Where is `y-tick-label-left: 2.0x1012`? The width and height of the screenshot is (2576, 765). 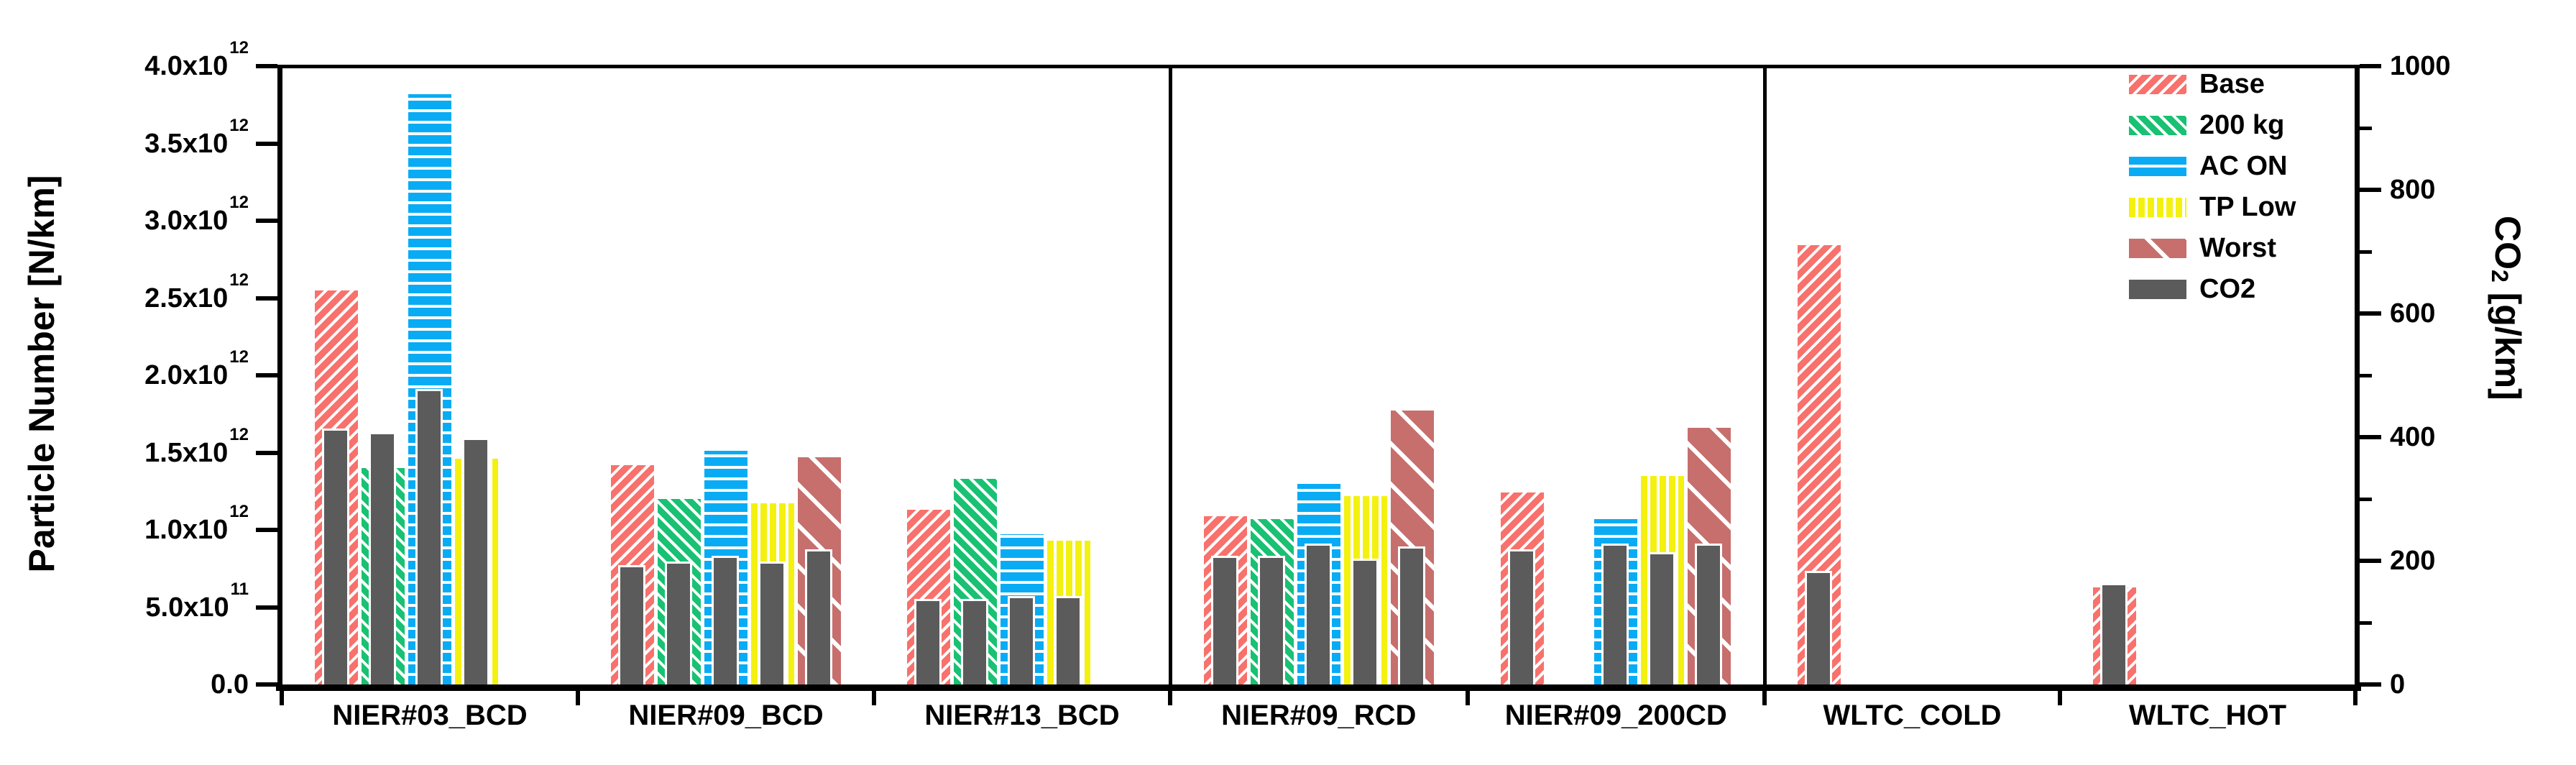
y-tick-label-left: 2.0x1012 is located at coordinates (149, 371).